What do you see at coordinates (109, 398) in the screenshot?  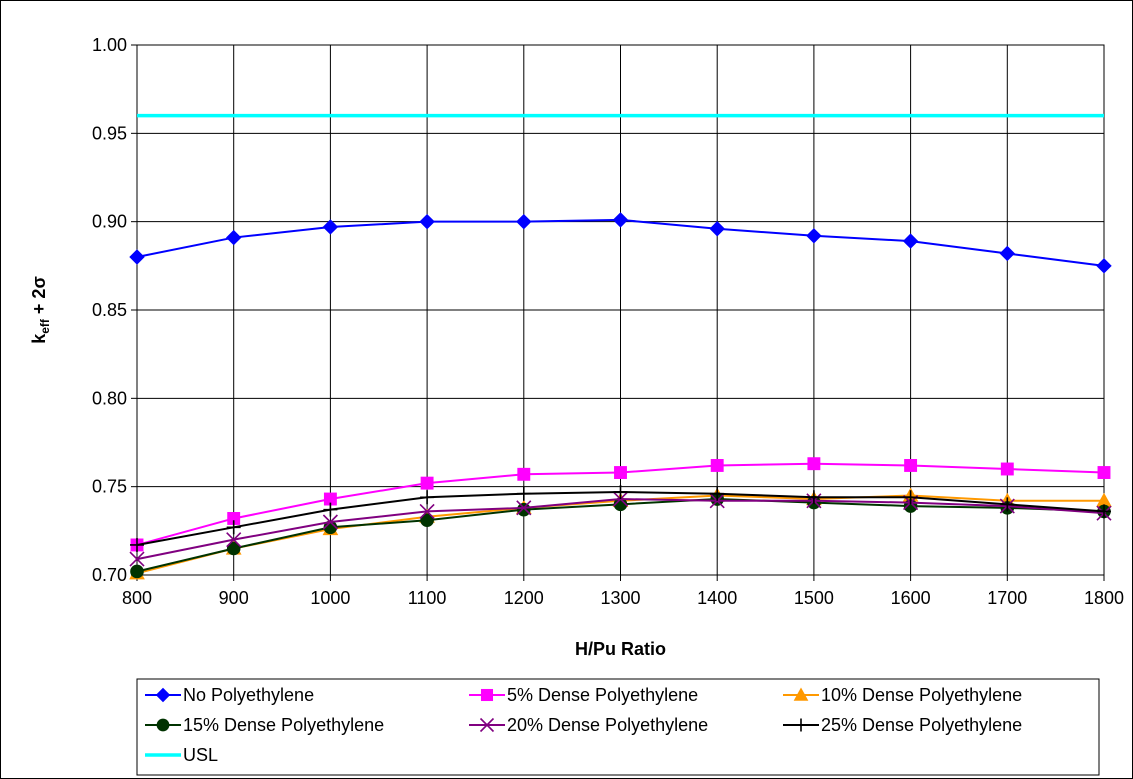 I see `y-tick-label: 0.80` at bounding box center [109, 398].